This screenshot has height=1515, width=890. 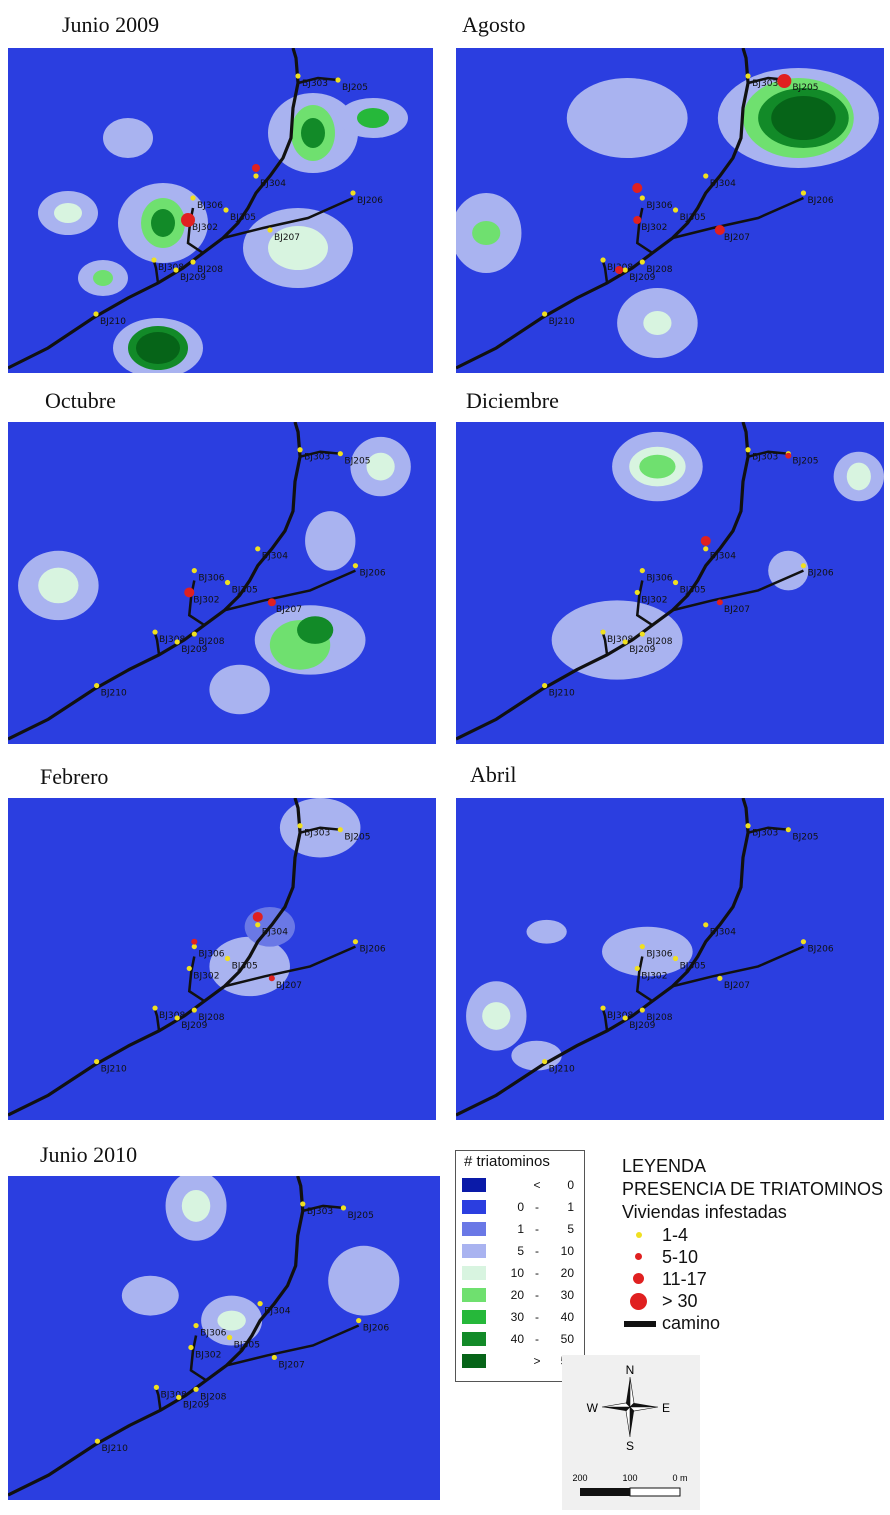 I want to click on range-from: 40, so click(x=517, y=1339).